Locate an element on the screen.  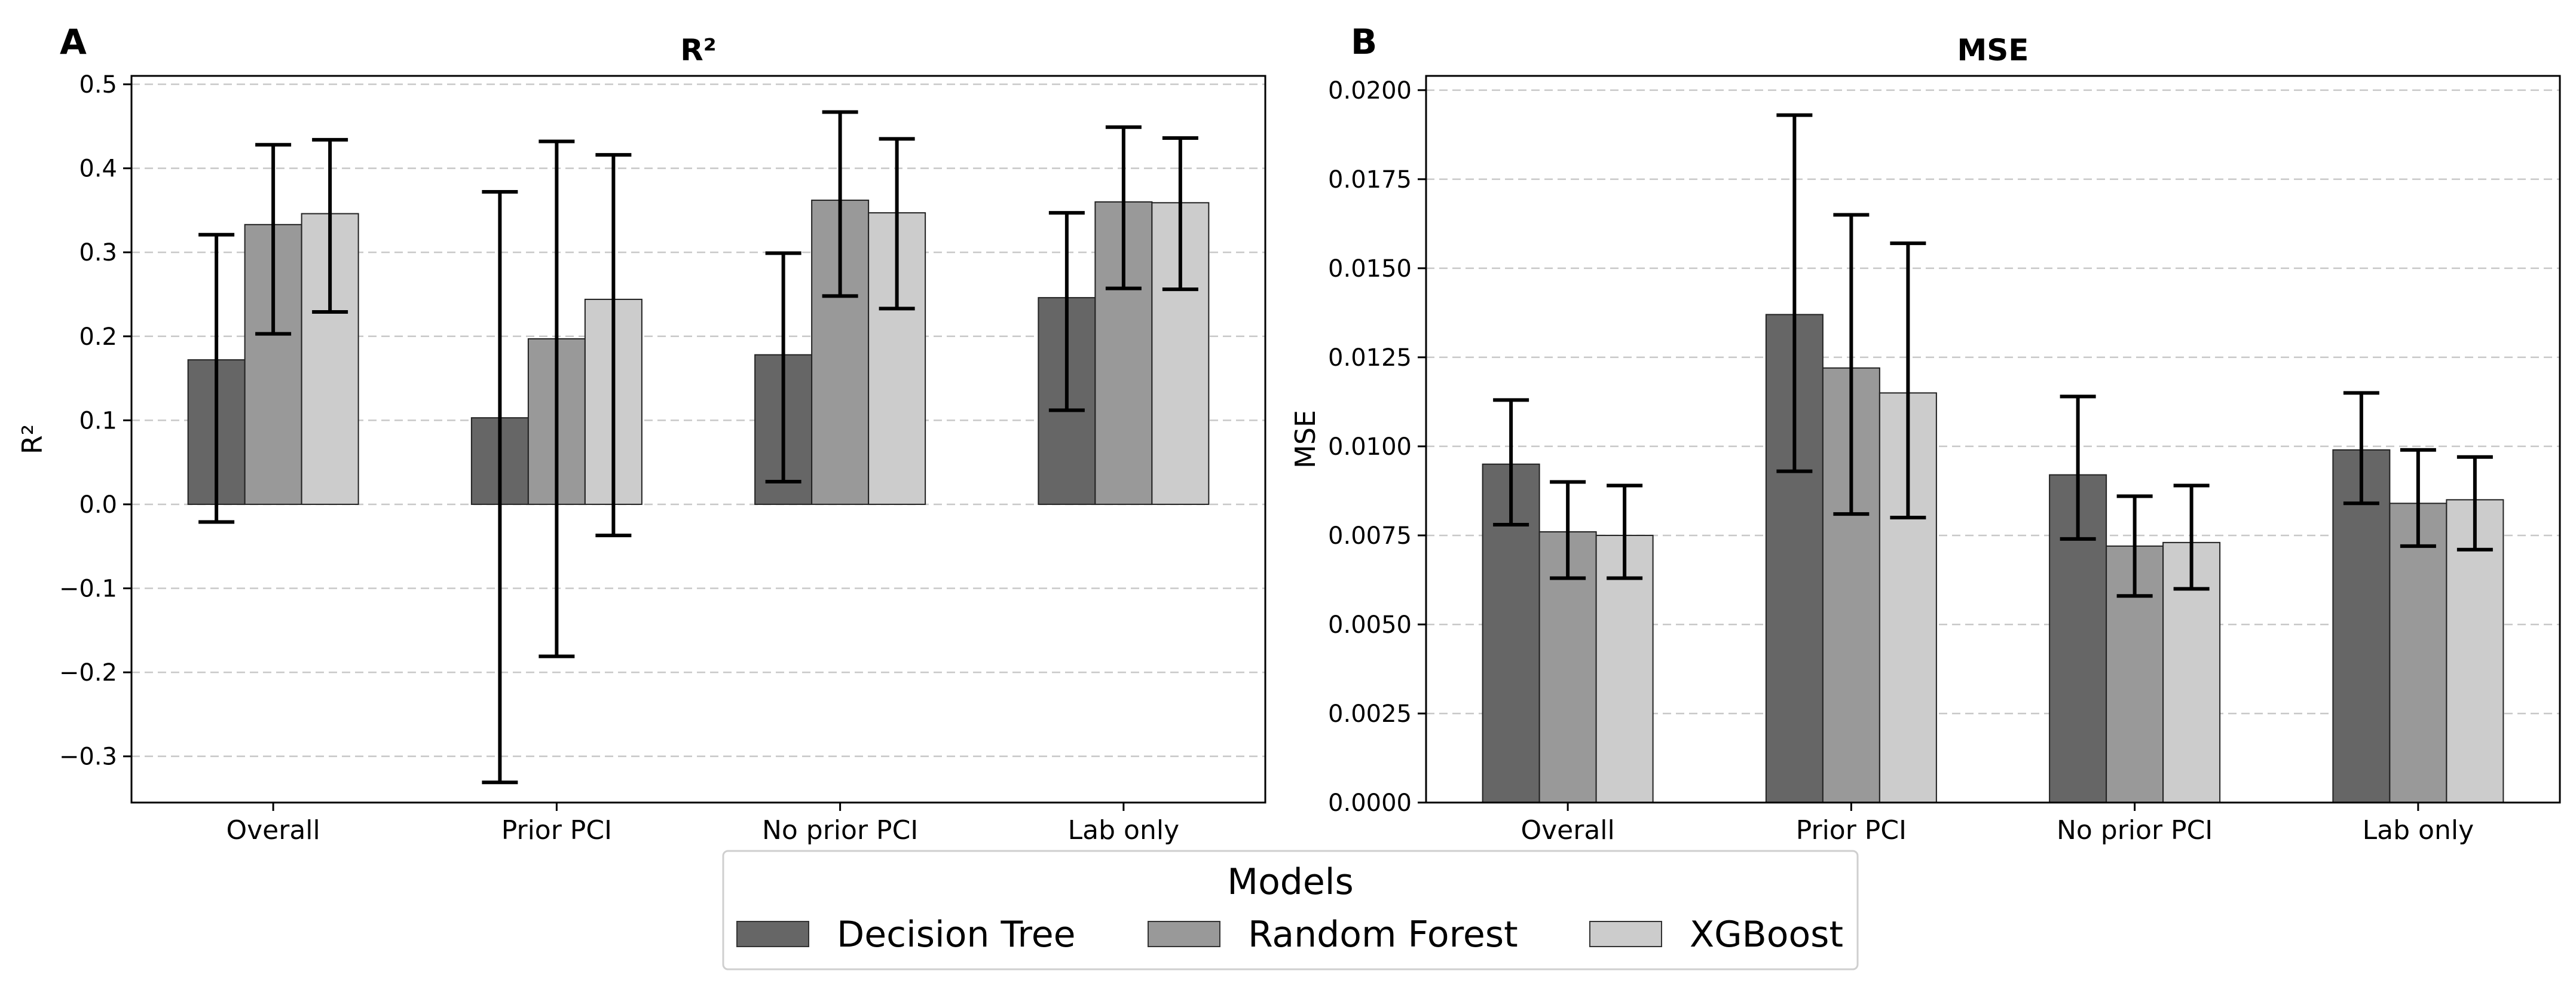
bar-xgboost-no-prior-pci is located at coordinates (2191, 672).